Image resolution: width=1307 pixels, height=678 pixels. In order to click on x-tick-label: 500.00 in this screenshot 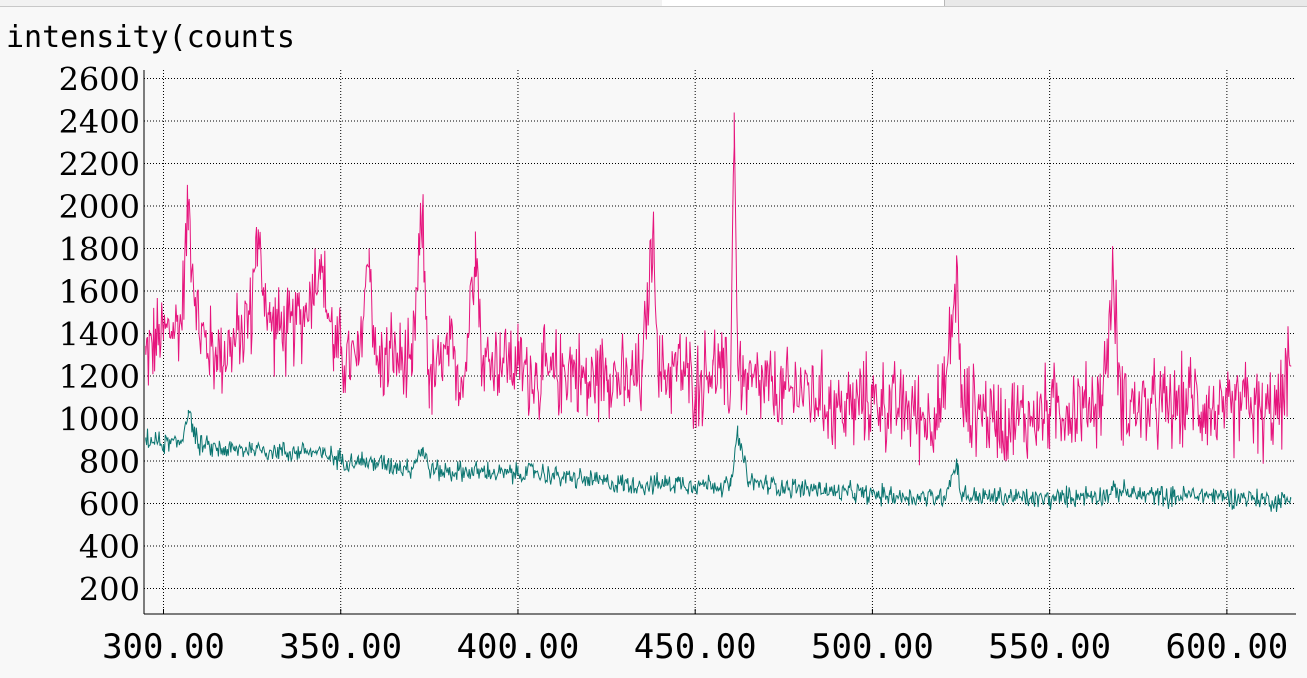, I will do `click(872, 647)`.